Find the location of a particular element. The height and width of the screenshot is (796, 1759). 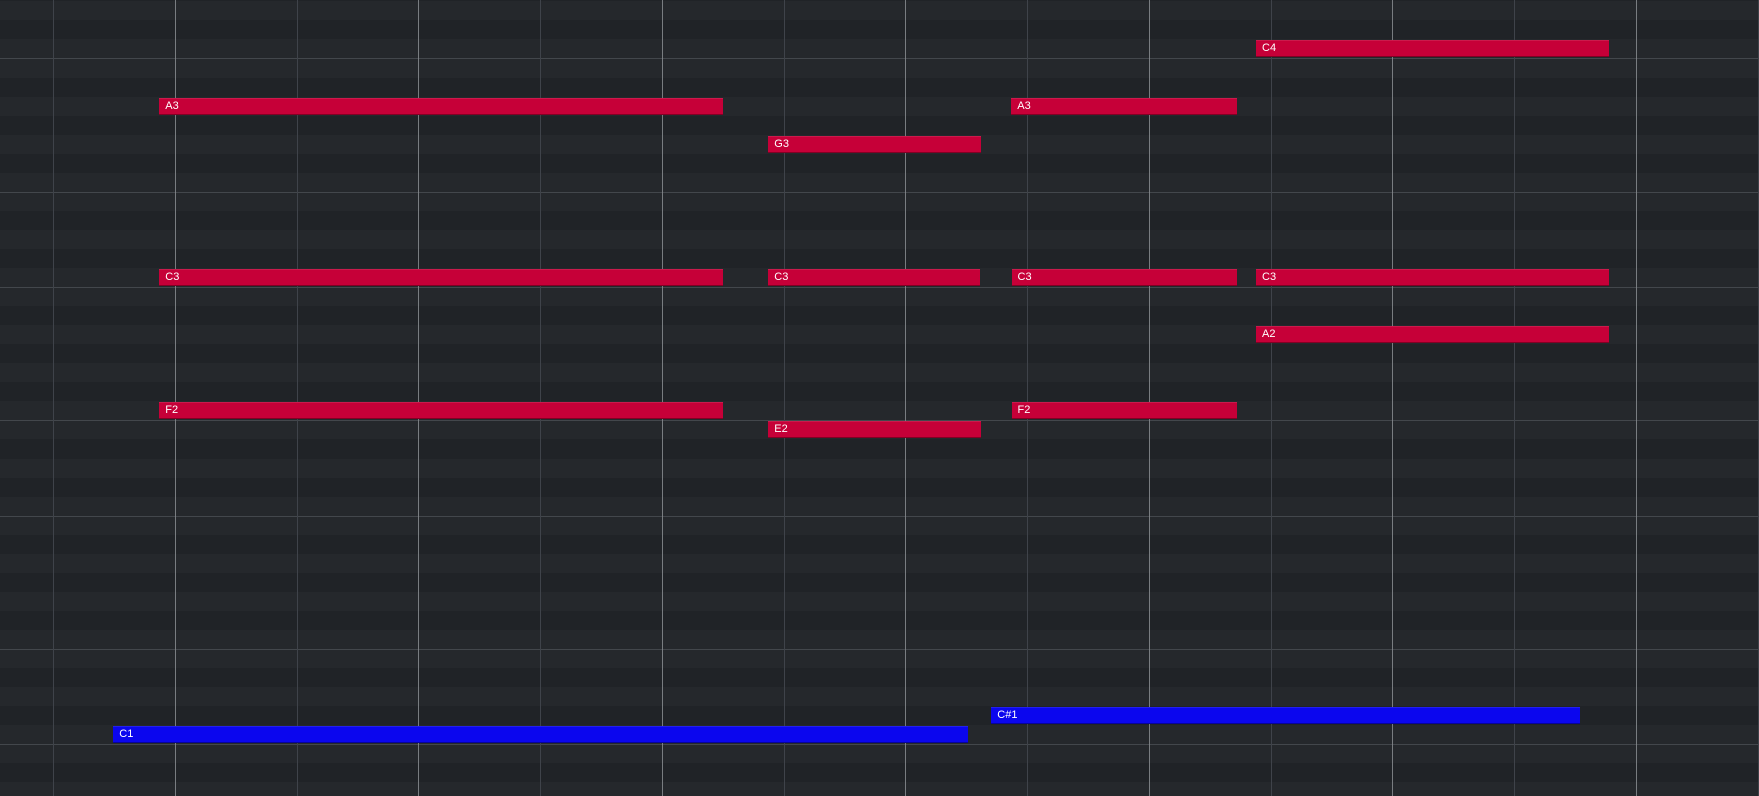

grid-row-a1 is located at coordinates (879, 563).